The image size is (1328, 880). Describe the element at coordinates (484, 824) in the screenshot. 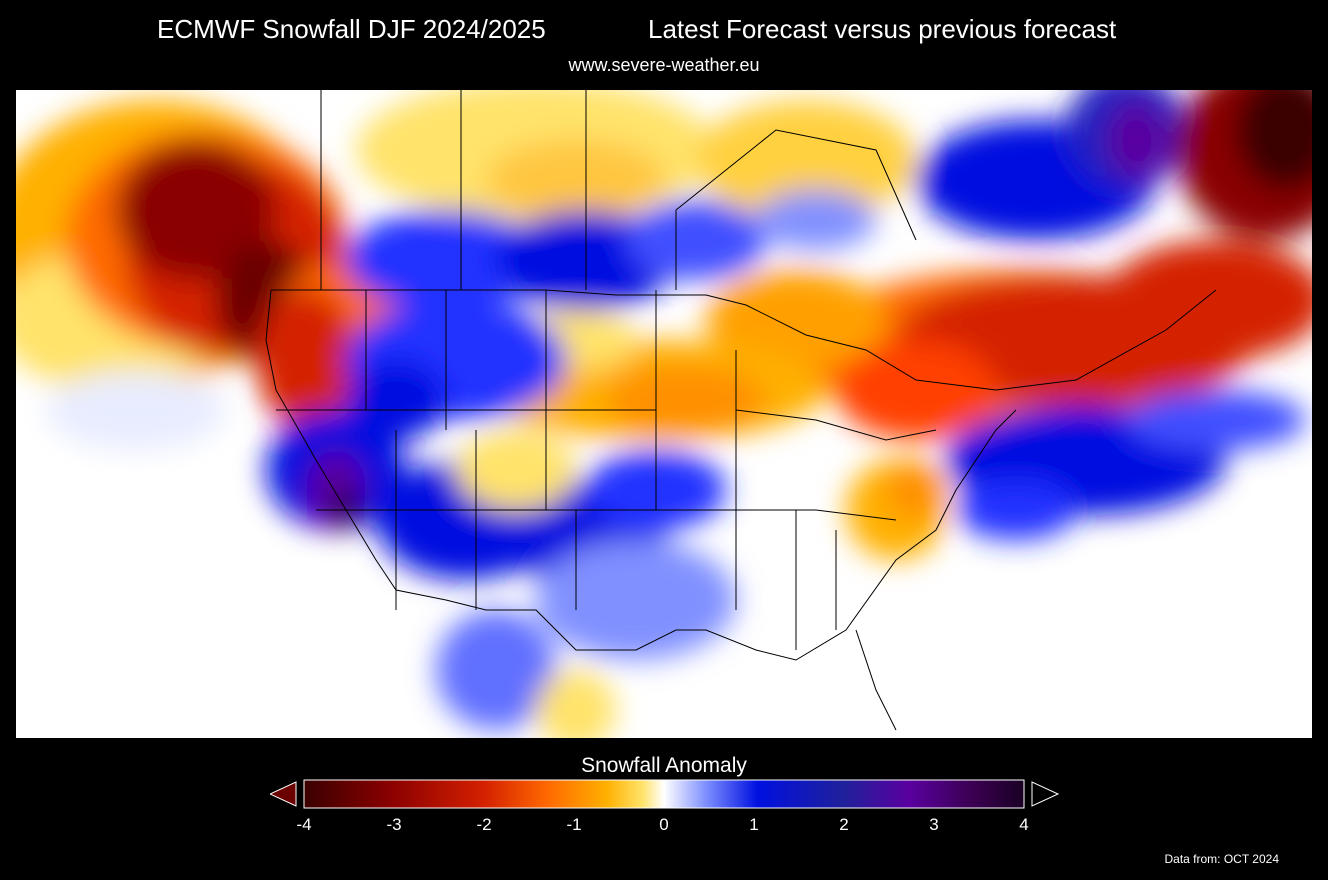

I see `legend-tick-label: -2` at that location.